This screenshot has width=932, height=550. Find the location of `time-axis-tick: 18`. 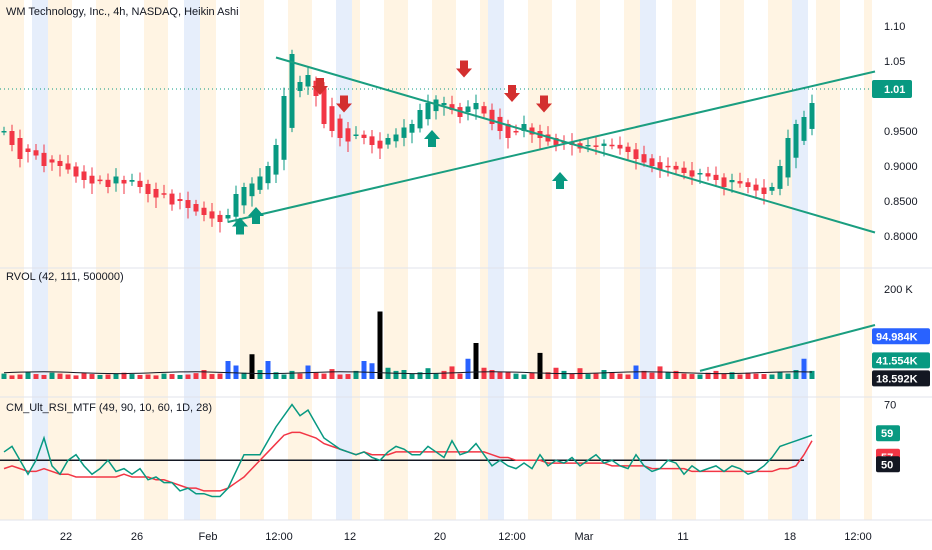

time-axis-tick: 18 is located at coordinates (790, 537).